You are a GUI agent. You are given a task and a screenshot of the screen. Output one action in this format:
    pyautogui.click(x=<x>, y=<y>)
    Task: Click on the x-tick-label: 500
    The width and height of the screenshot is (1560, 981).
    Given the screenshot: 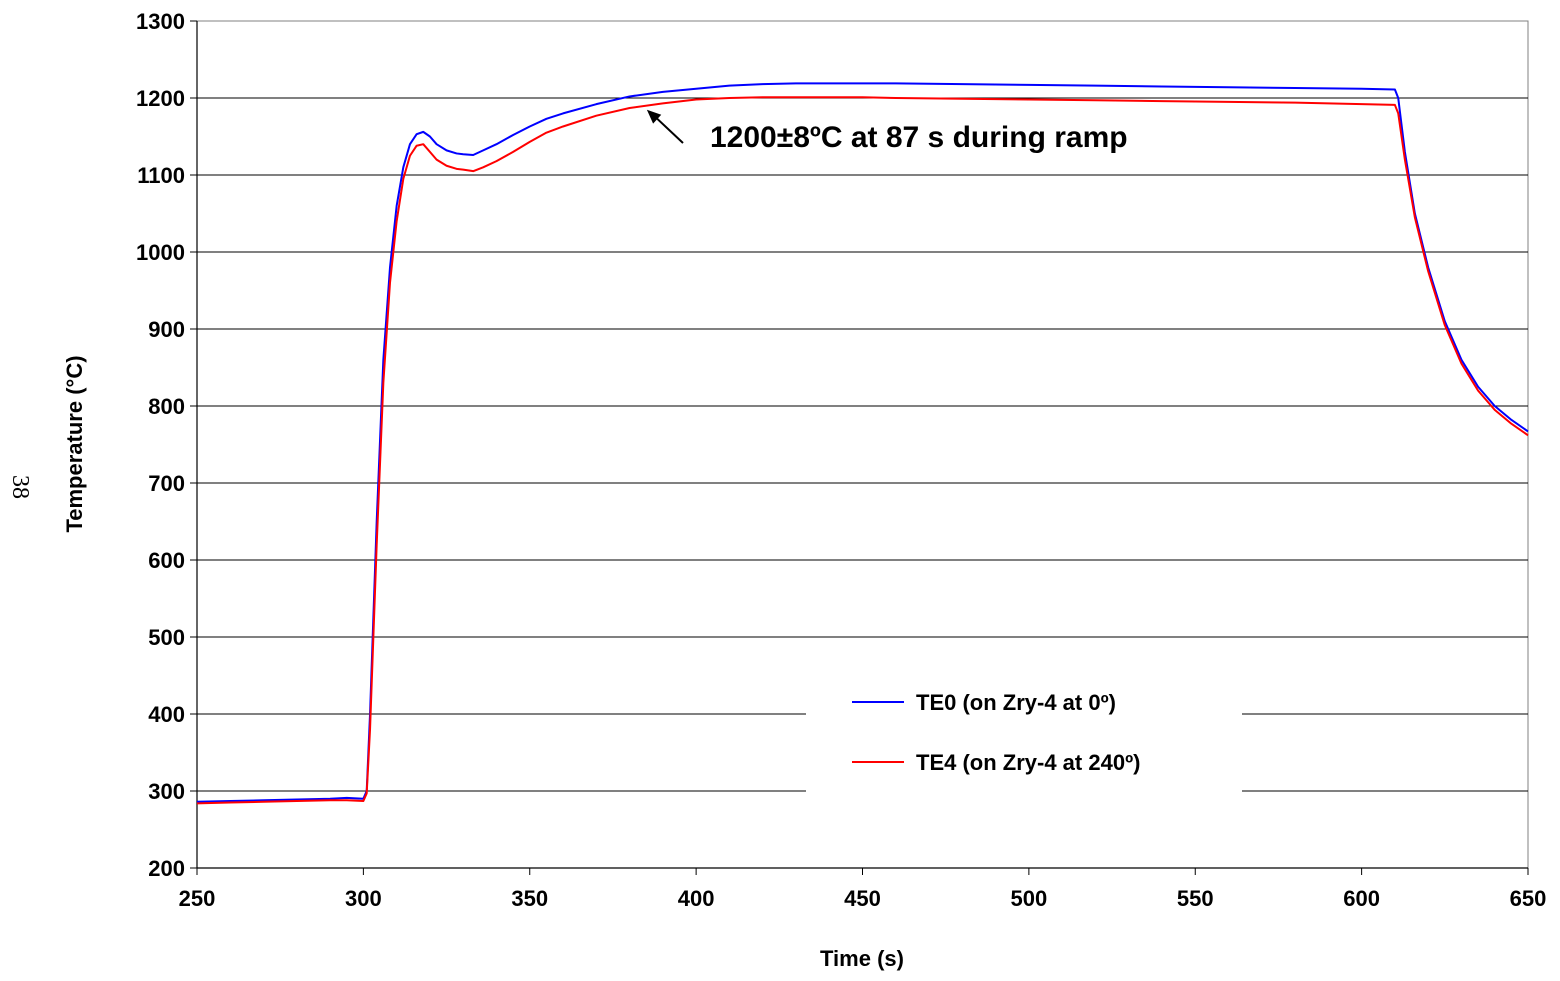 What is the action you would take?
    pyautogui.click(x=1029, y=898)
    